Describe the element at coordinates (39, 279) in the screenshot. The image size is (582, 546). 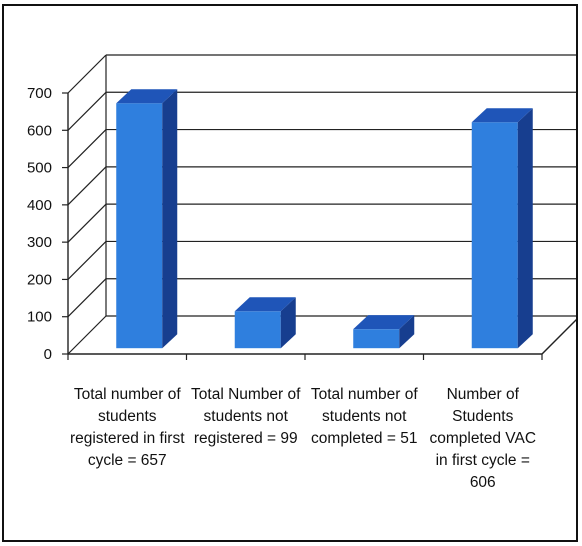
I see `y-tick-label: 200` at that location.